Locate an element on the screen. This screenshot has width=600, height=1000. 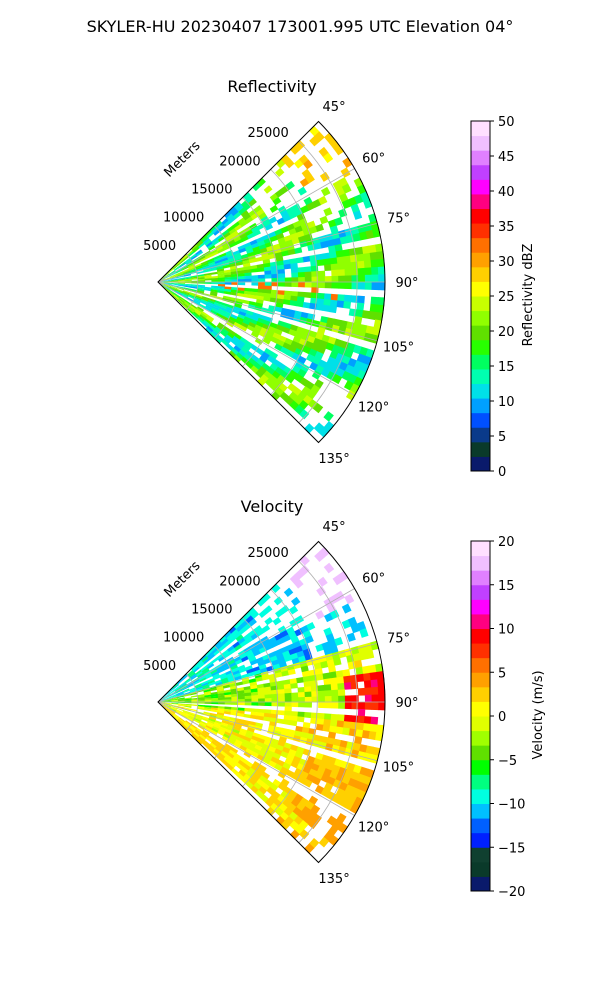
range-tick-label: 25000 is located at coordinates (267, 133).